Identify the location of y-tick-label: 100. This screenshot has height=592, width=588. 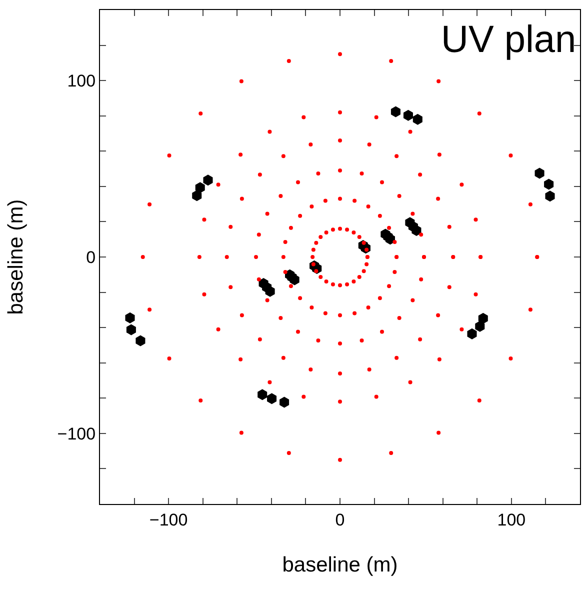
(81, 81).